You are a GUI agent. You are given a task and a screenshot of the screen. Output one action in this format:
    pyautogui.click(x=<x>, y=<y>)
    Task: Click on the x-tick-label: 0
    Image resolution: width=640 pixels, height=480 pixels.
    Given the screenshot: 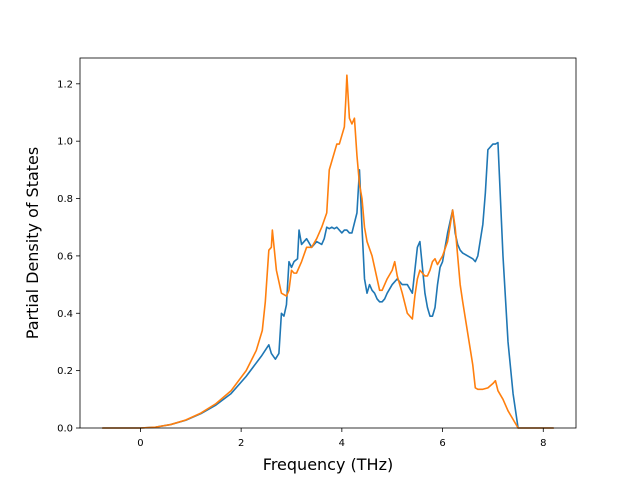 What is the action you would take?
    pyautogui.click(x=140, y=443)
    